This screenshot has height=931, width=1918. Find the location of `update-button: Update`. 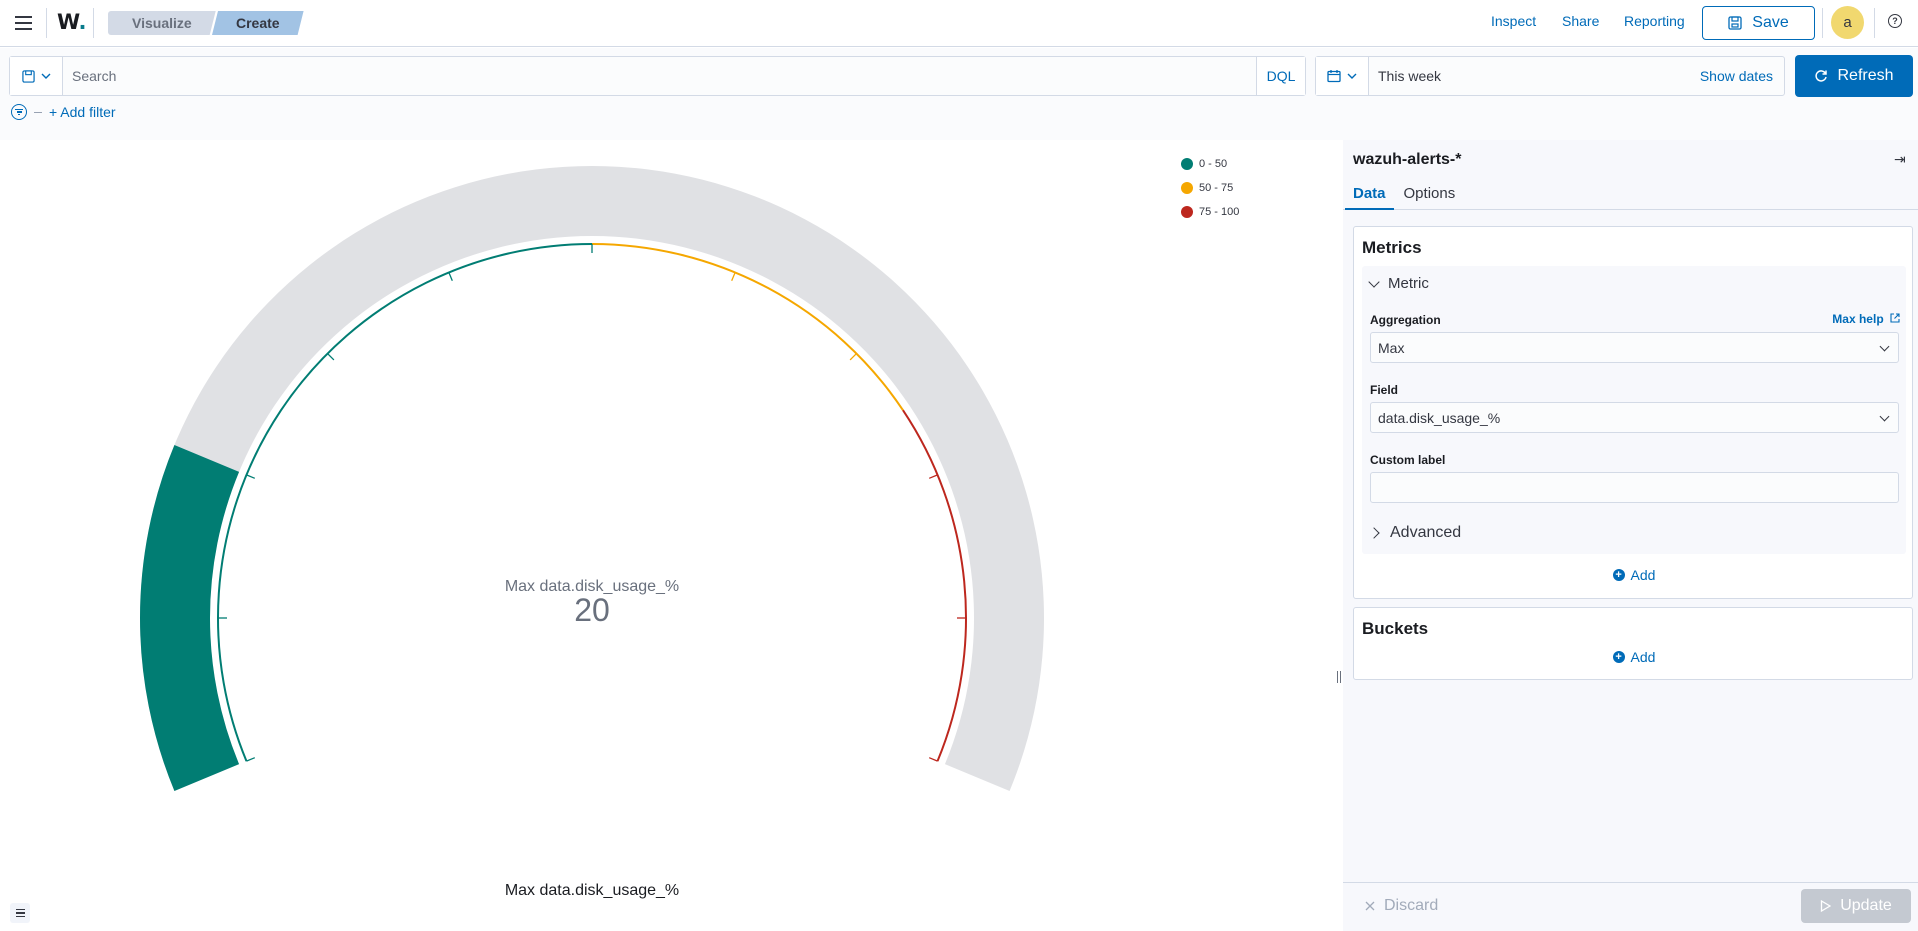

update-button: Update is located at coordinates (1856, 906).